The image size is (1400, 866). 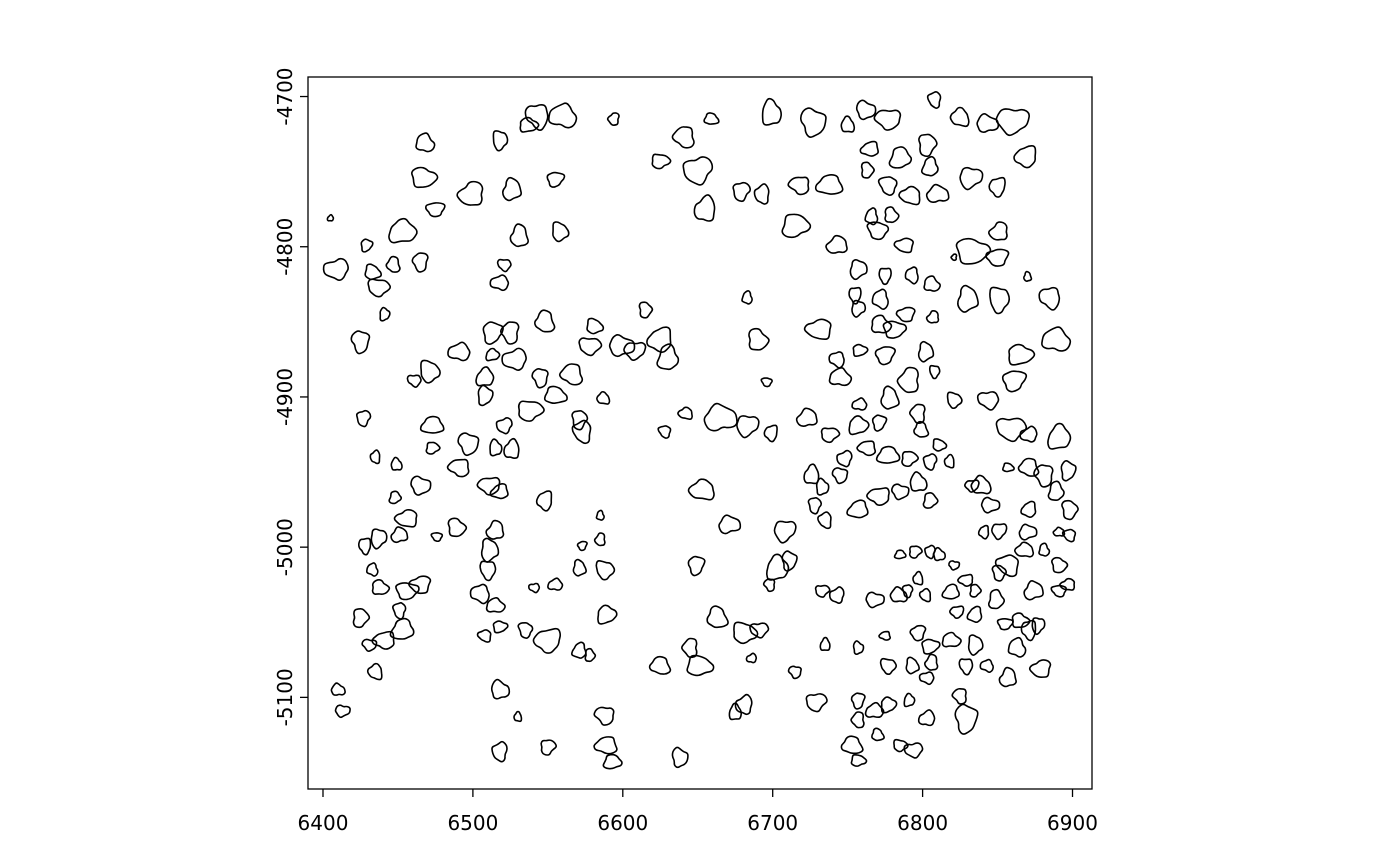 I want to click on x-tick-label: 6500, so click(x=472, y=823).